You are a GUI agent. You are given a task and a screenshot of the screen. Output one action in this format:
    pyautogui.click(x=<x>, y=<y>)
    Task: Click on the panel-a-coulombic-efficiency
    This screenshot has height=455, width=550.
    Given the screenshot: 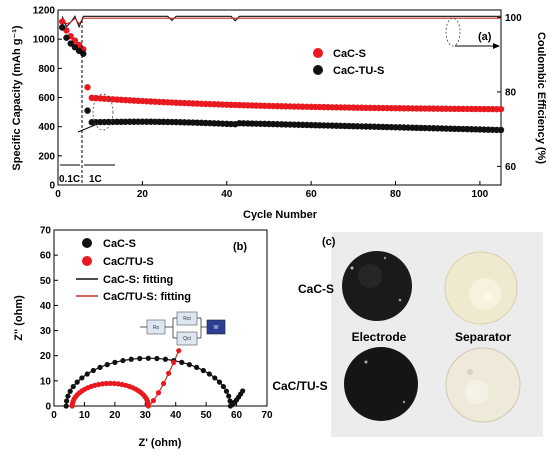 What is the action you would take?
    pyautogui.click(x=281, y=22)
    